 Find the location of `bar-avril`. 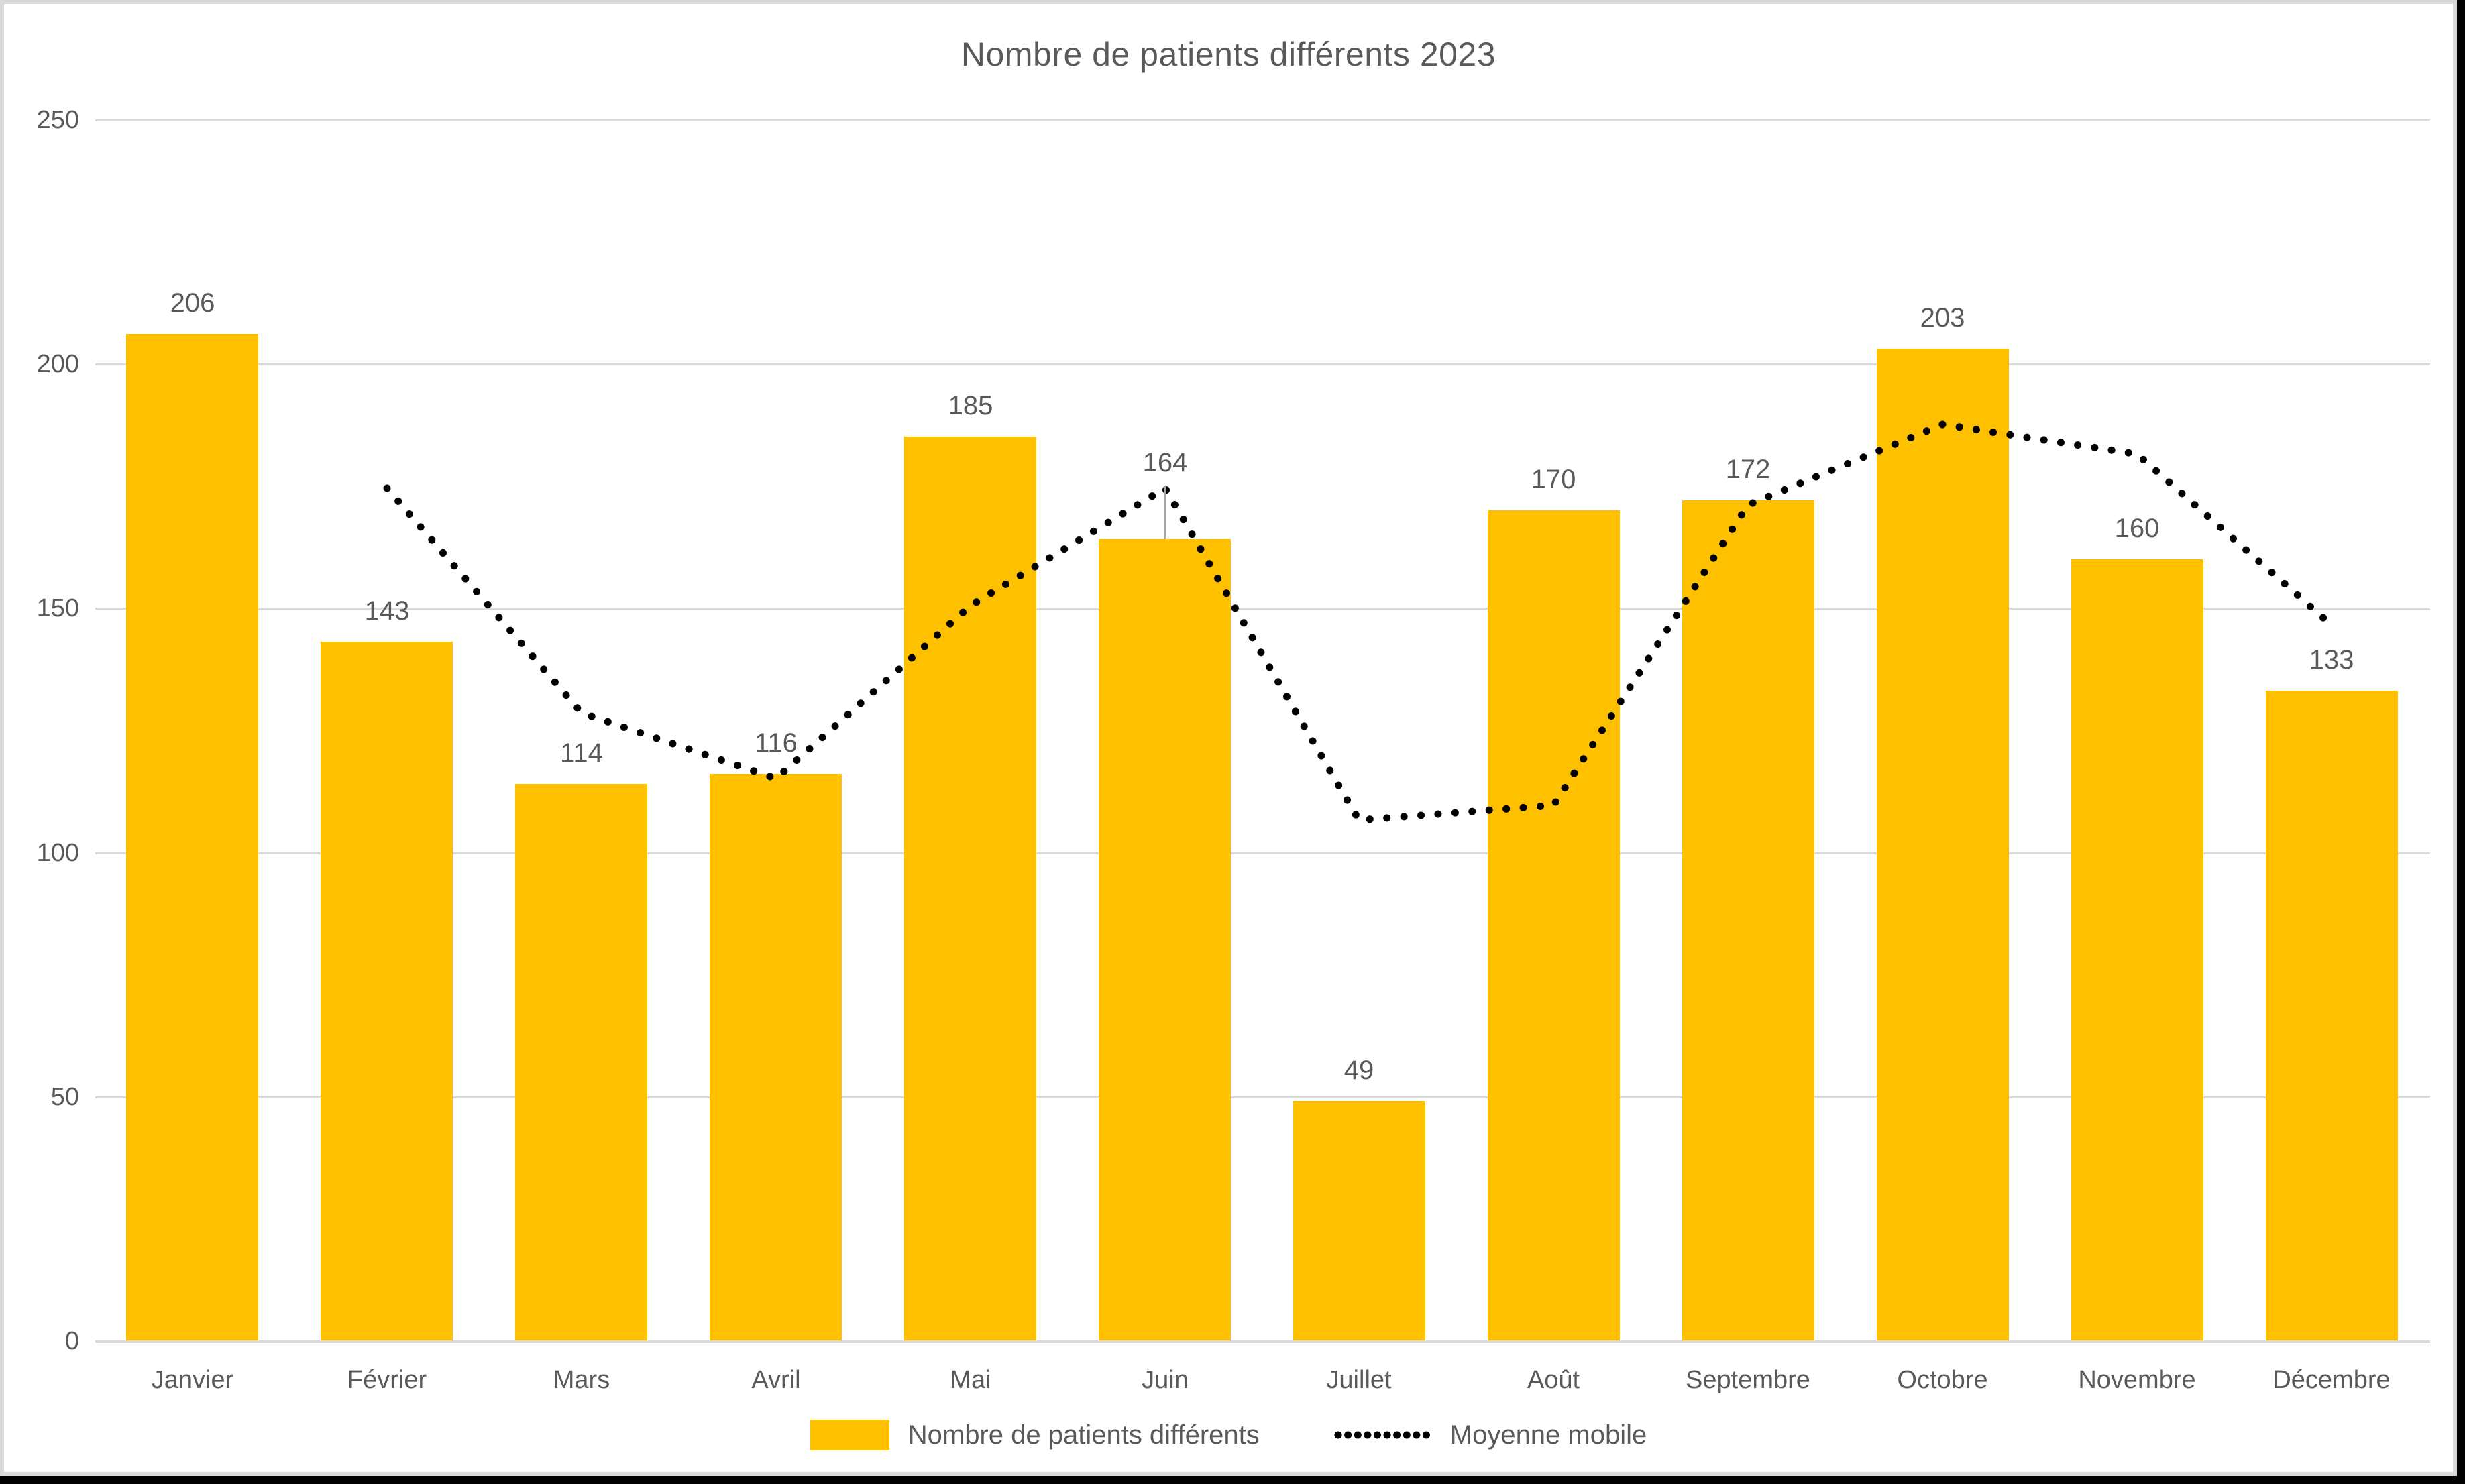

bar-avril is located at coordinates (776, 1057).